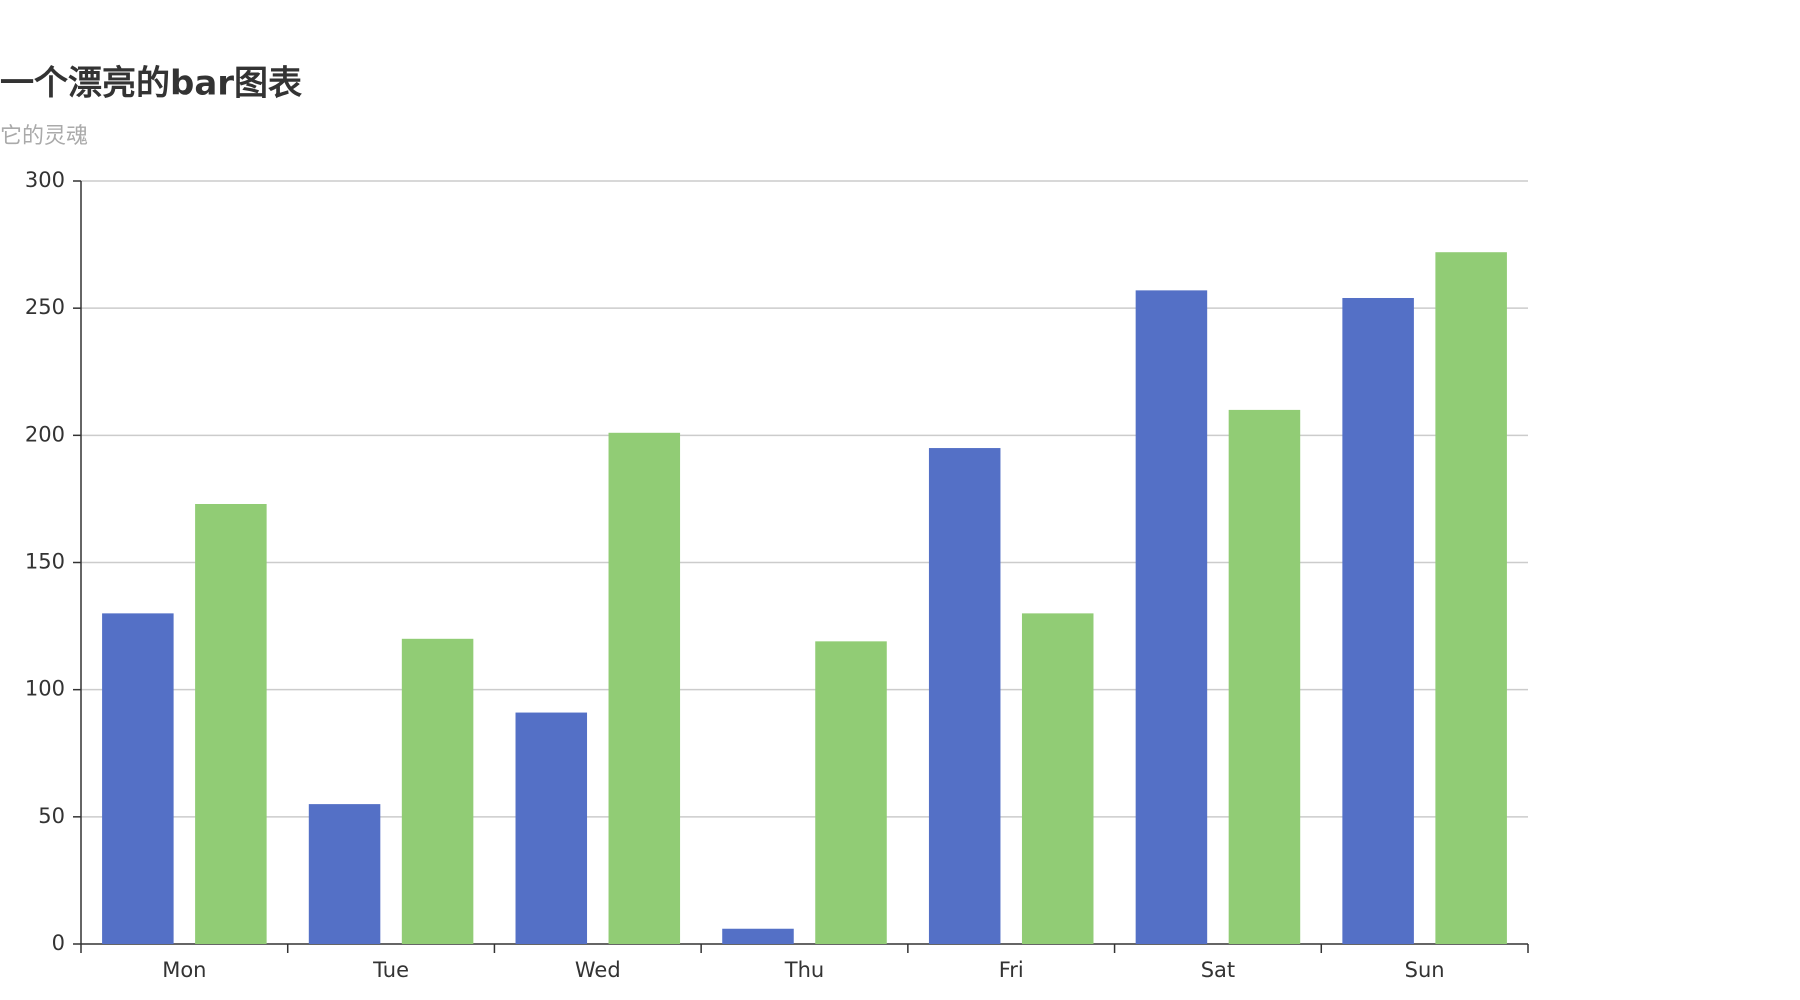  Describe the element at coordinates (45, 307) in the screenshot. I see `y-tick-label: 250` at that location.